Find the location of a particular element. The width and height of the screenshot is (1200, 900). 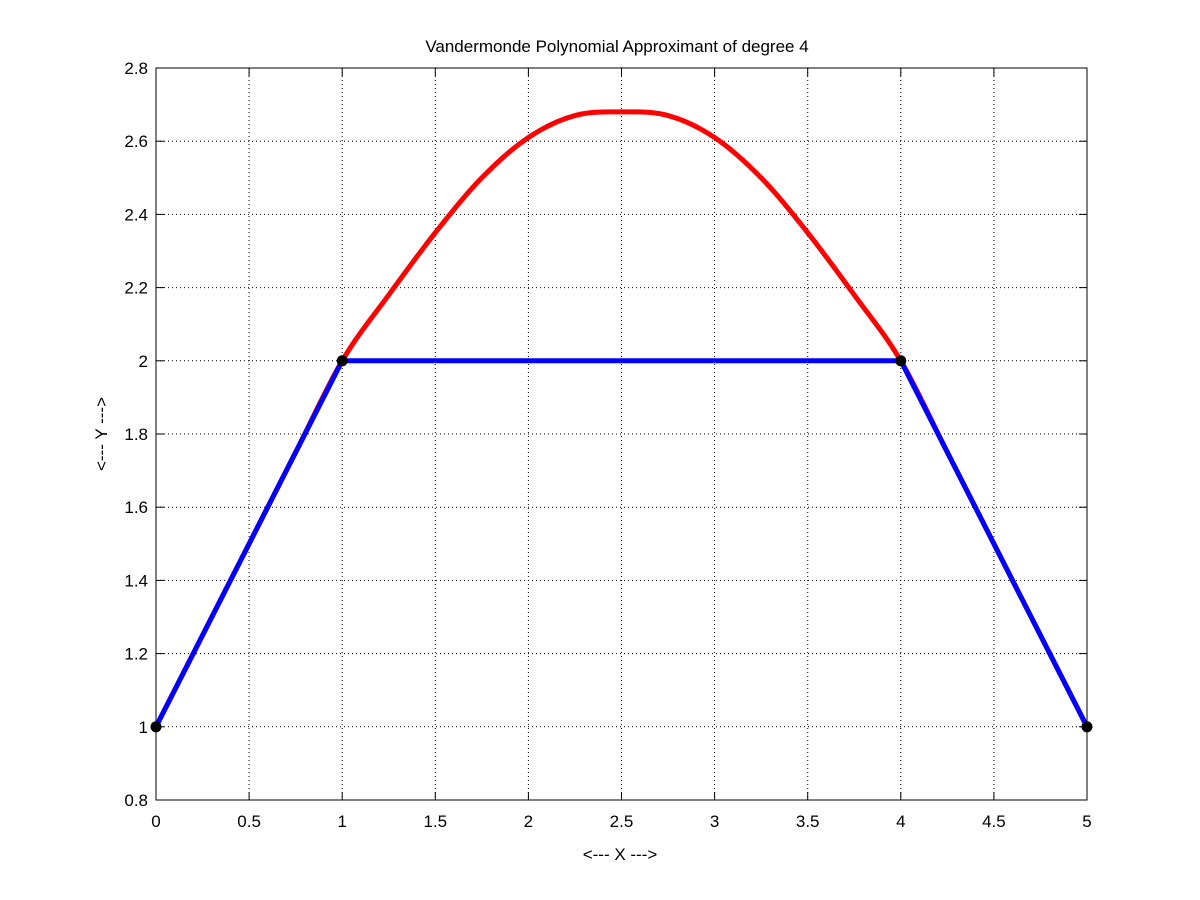

x-tick-label: 4.5 is located at coordinates (994, 821).